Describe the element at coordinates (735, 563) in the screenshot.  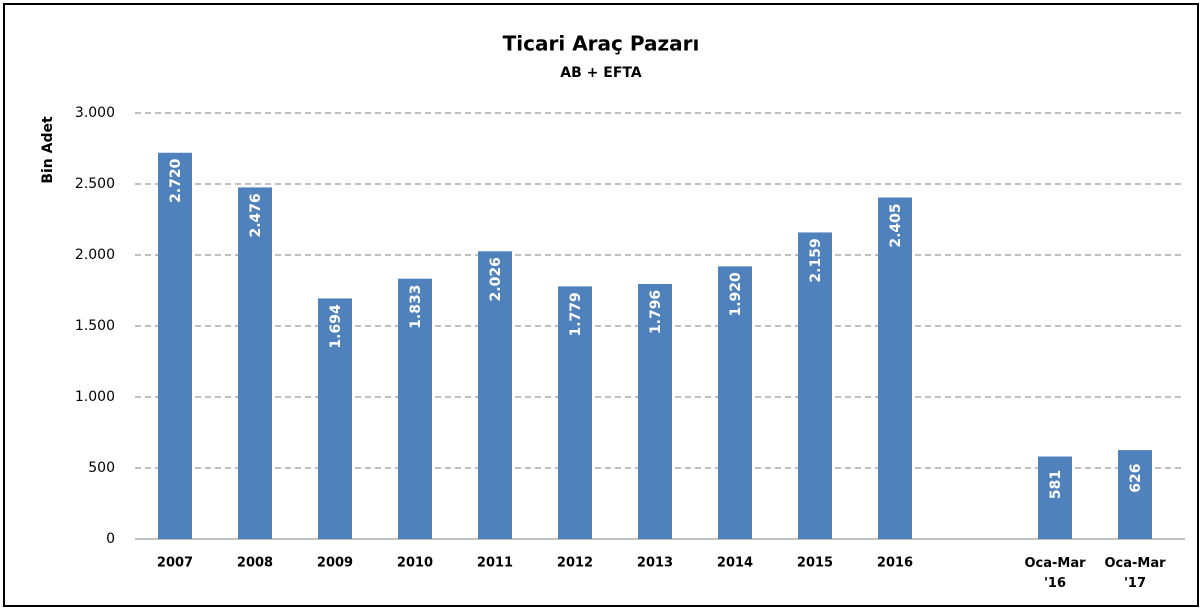
I see `x-tick-label: 2014` at that location.